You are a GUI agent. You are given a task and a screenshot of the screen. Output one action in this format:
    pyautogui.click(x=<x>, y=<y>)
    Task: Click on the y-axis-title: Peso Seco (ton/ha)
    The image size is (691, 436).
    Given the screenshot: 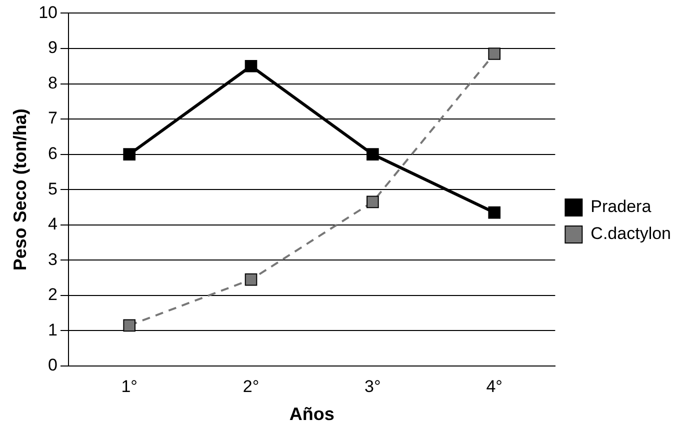 What is the action you would take?
    pyautogui.click(x=20, y=189)
    